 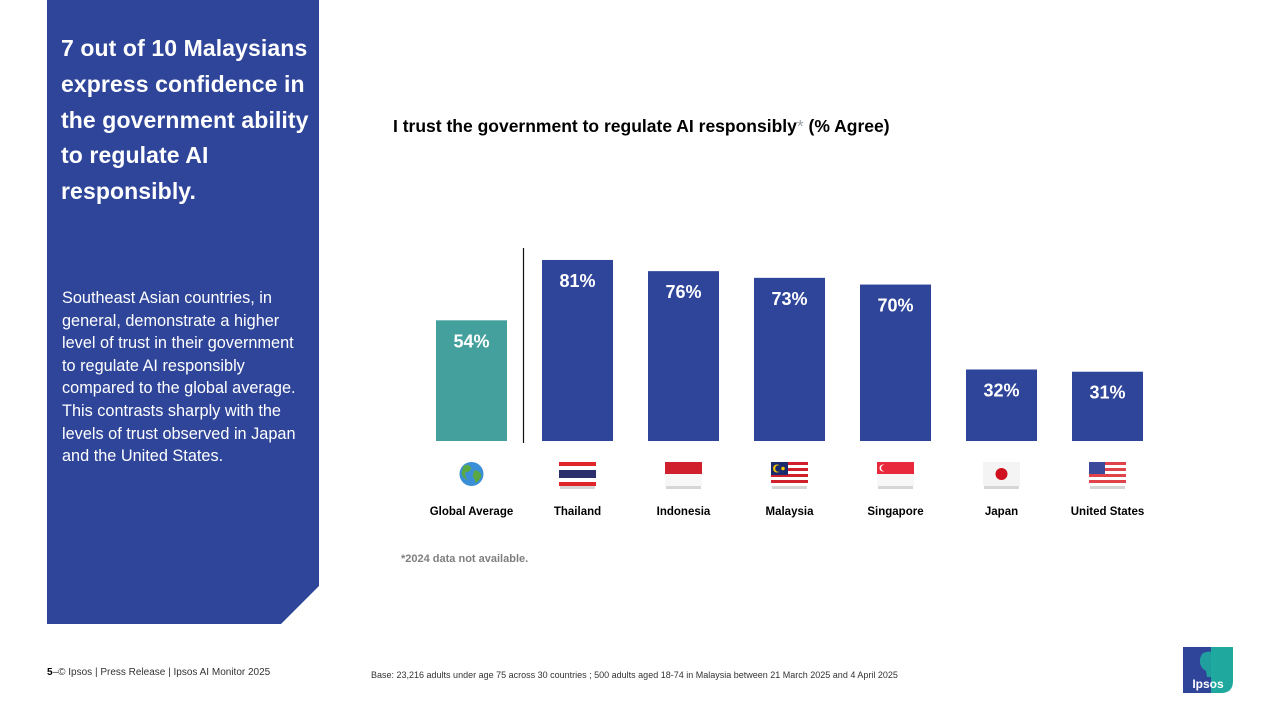 I want to click on category-label: Thailand, so click(x=577, y=512).